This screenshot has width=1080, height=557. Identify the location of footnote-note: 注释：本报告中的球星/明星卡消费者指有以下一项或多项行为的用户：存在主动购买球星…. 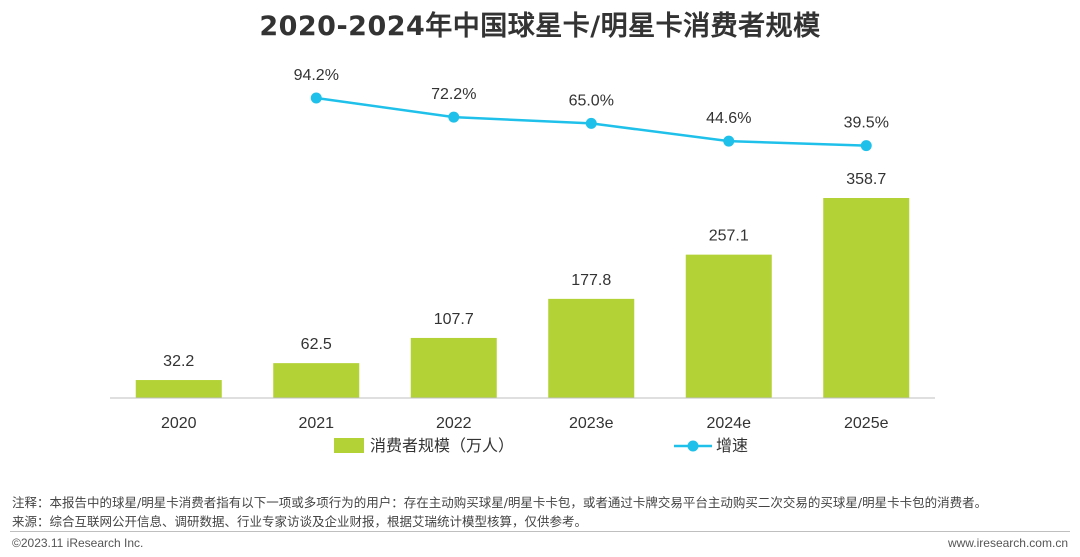
(500, 502).